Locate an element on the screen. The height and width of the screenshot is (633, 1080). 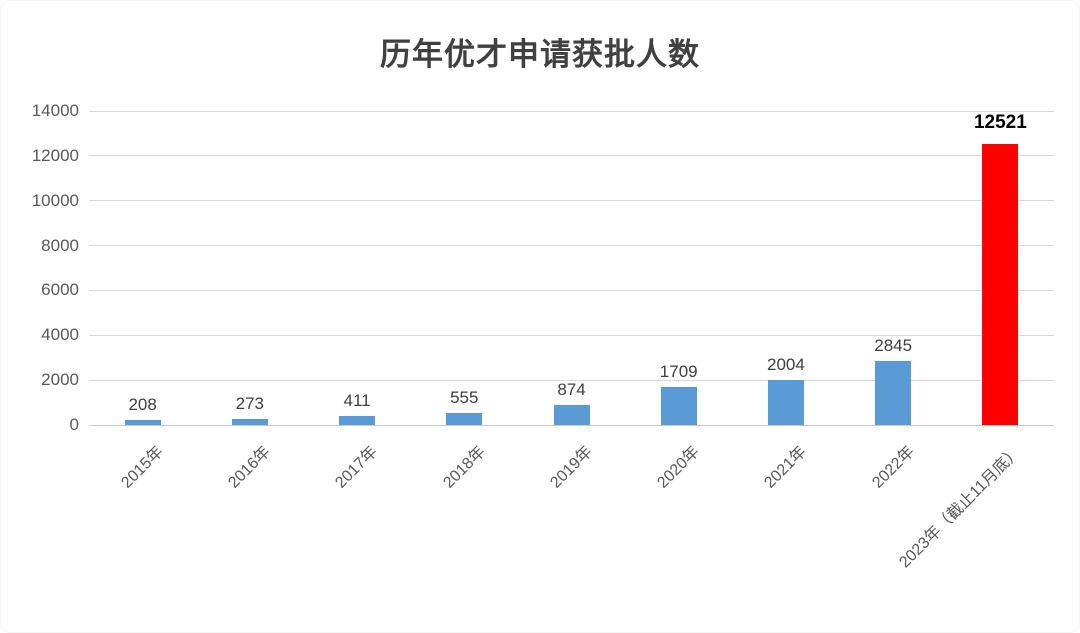
value-label-2023年（截止11月底）: 12521 is located at coordinates (1000, 123).